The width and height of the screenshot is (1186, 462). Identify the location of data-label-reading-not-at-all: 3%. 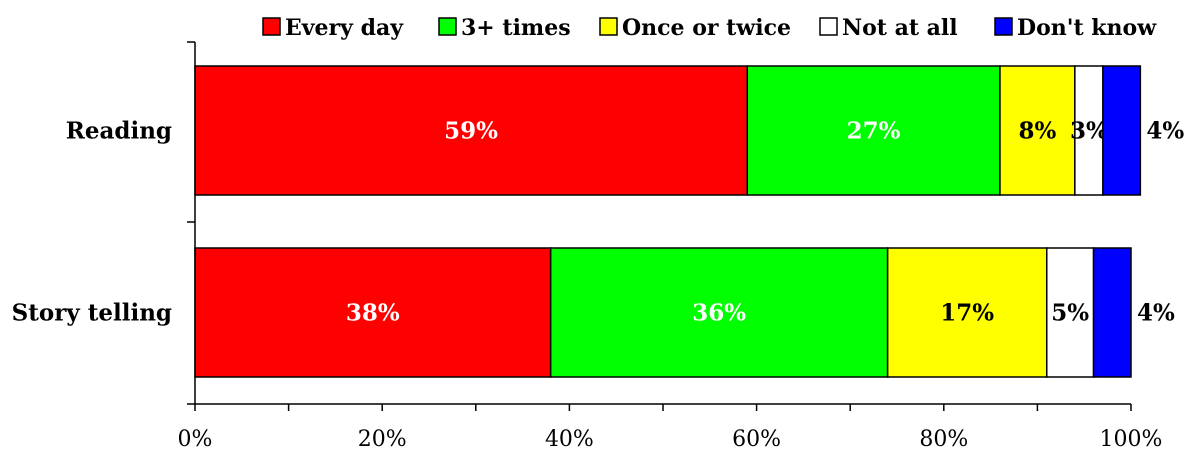
(1089, 131).